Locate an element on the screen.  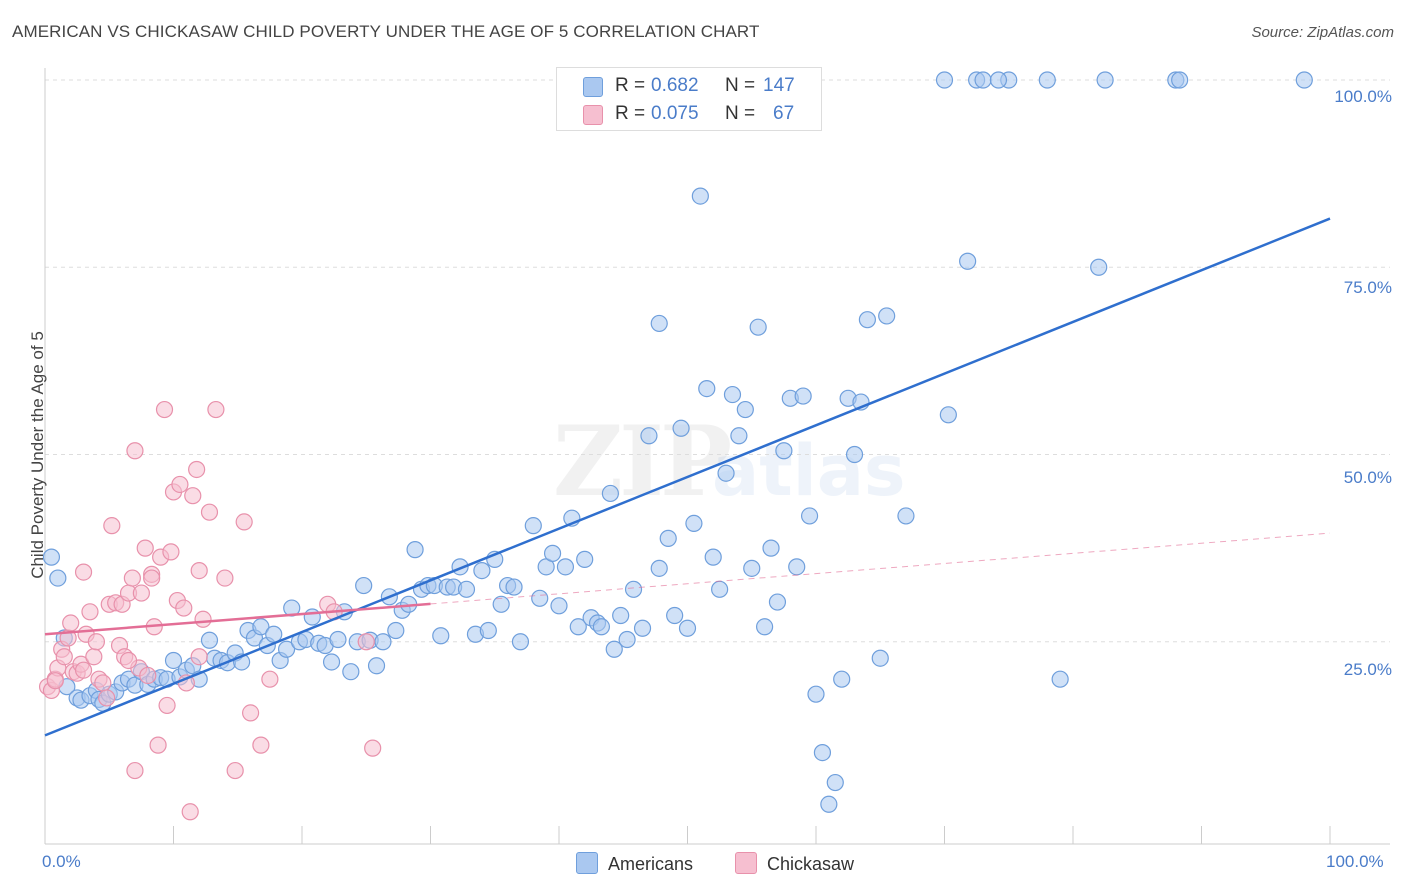
chickasaw-r-value: 0.075 is located at coordinates (675, 113).